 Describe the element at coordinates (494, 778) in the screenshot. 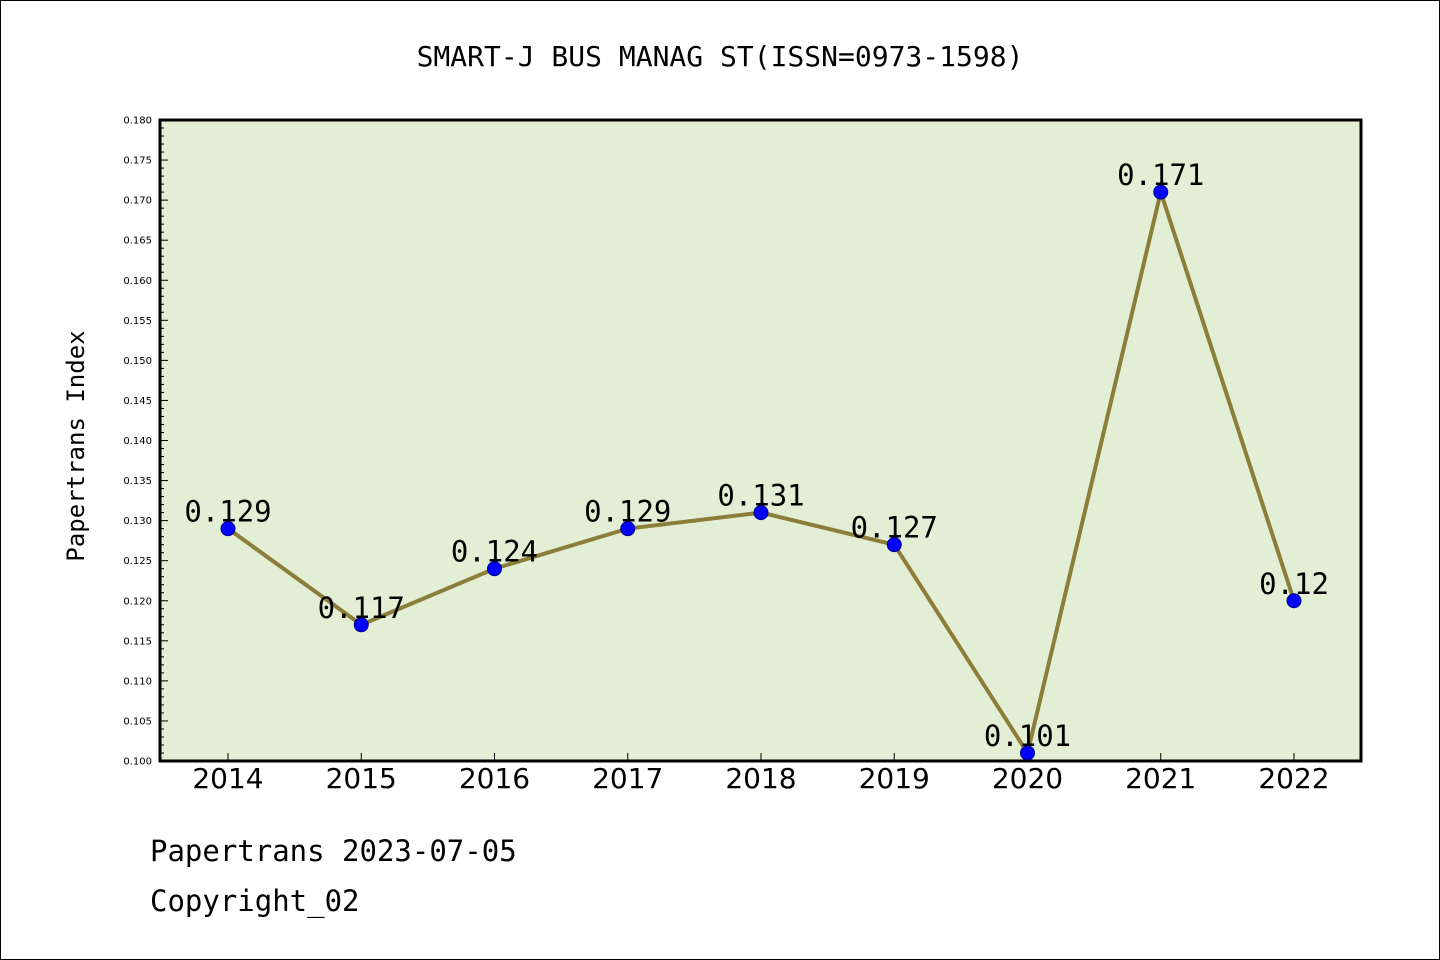

I see `x-tick-label: 2016` at that location.